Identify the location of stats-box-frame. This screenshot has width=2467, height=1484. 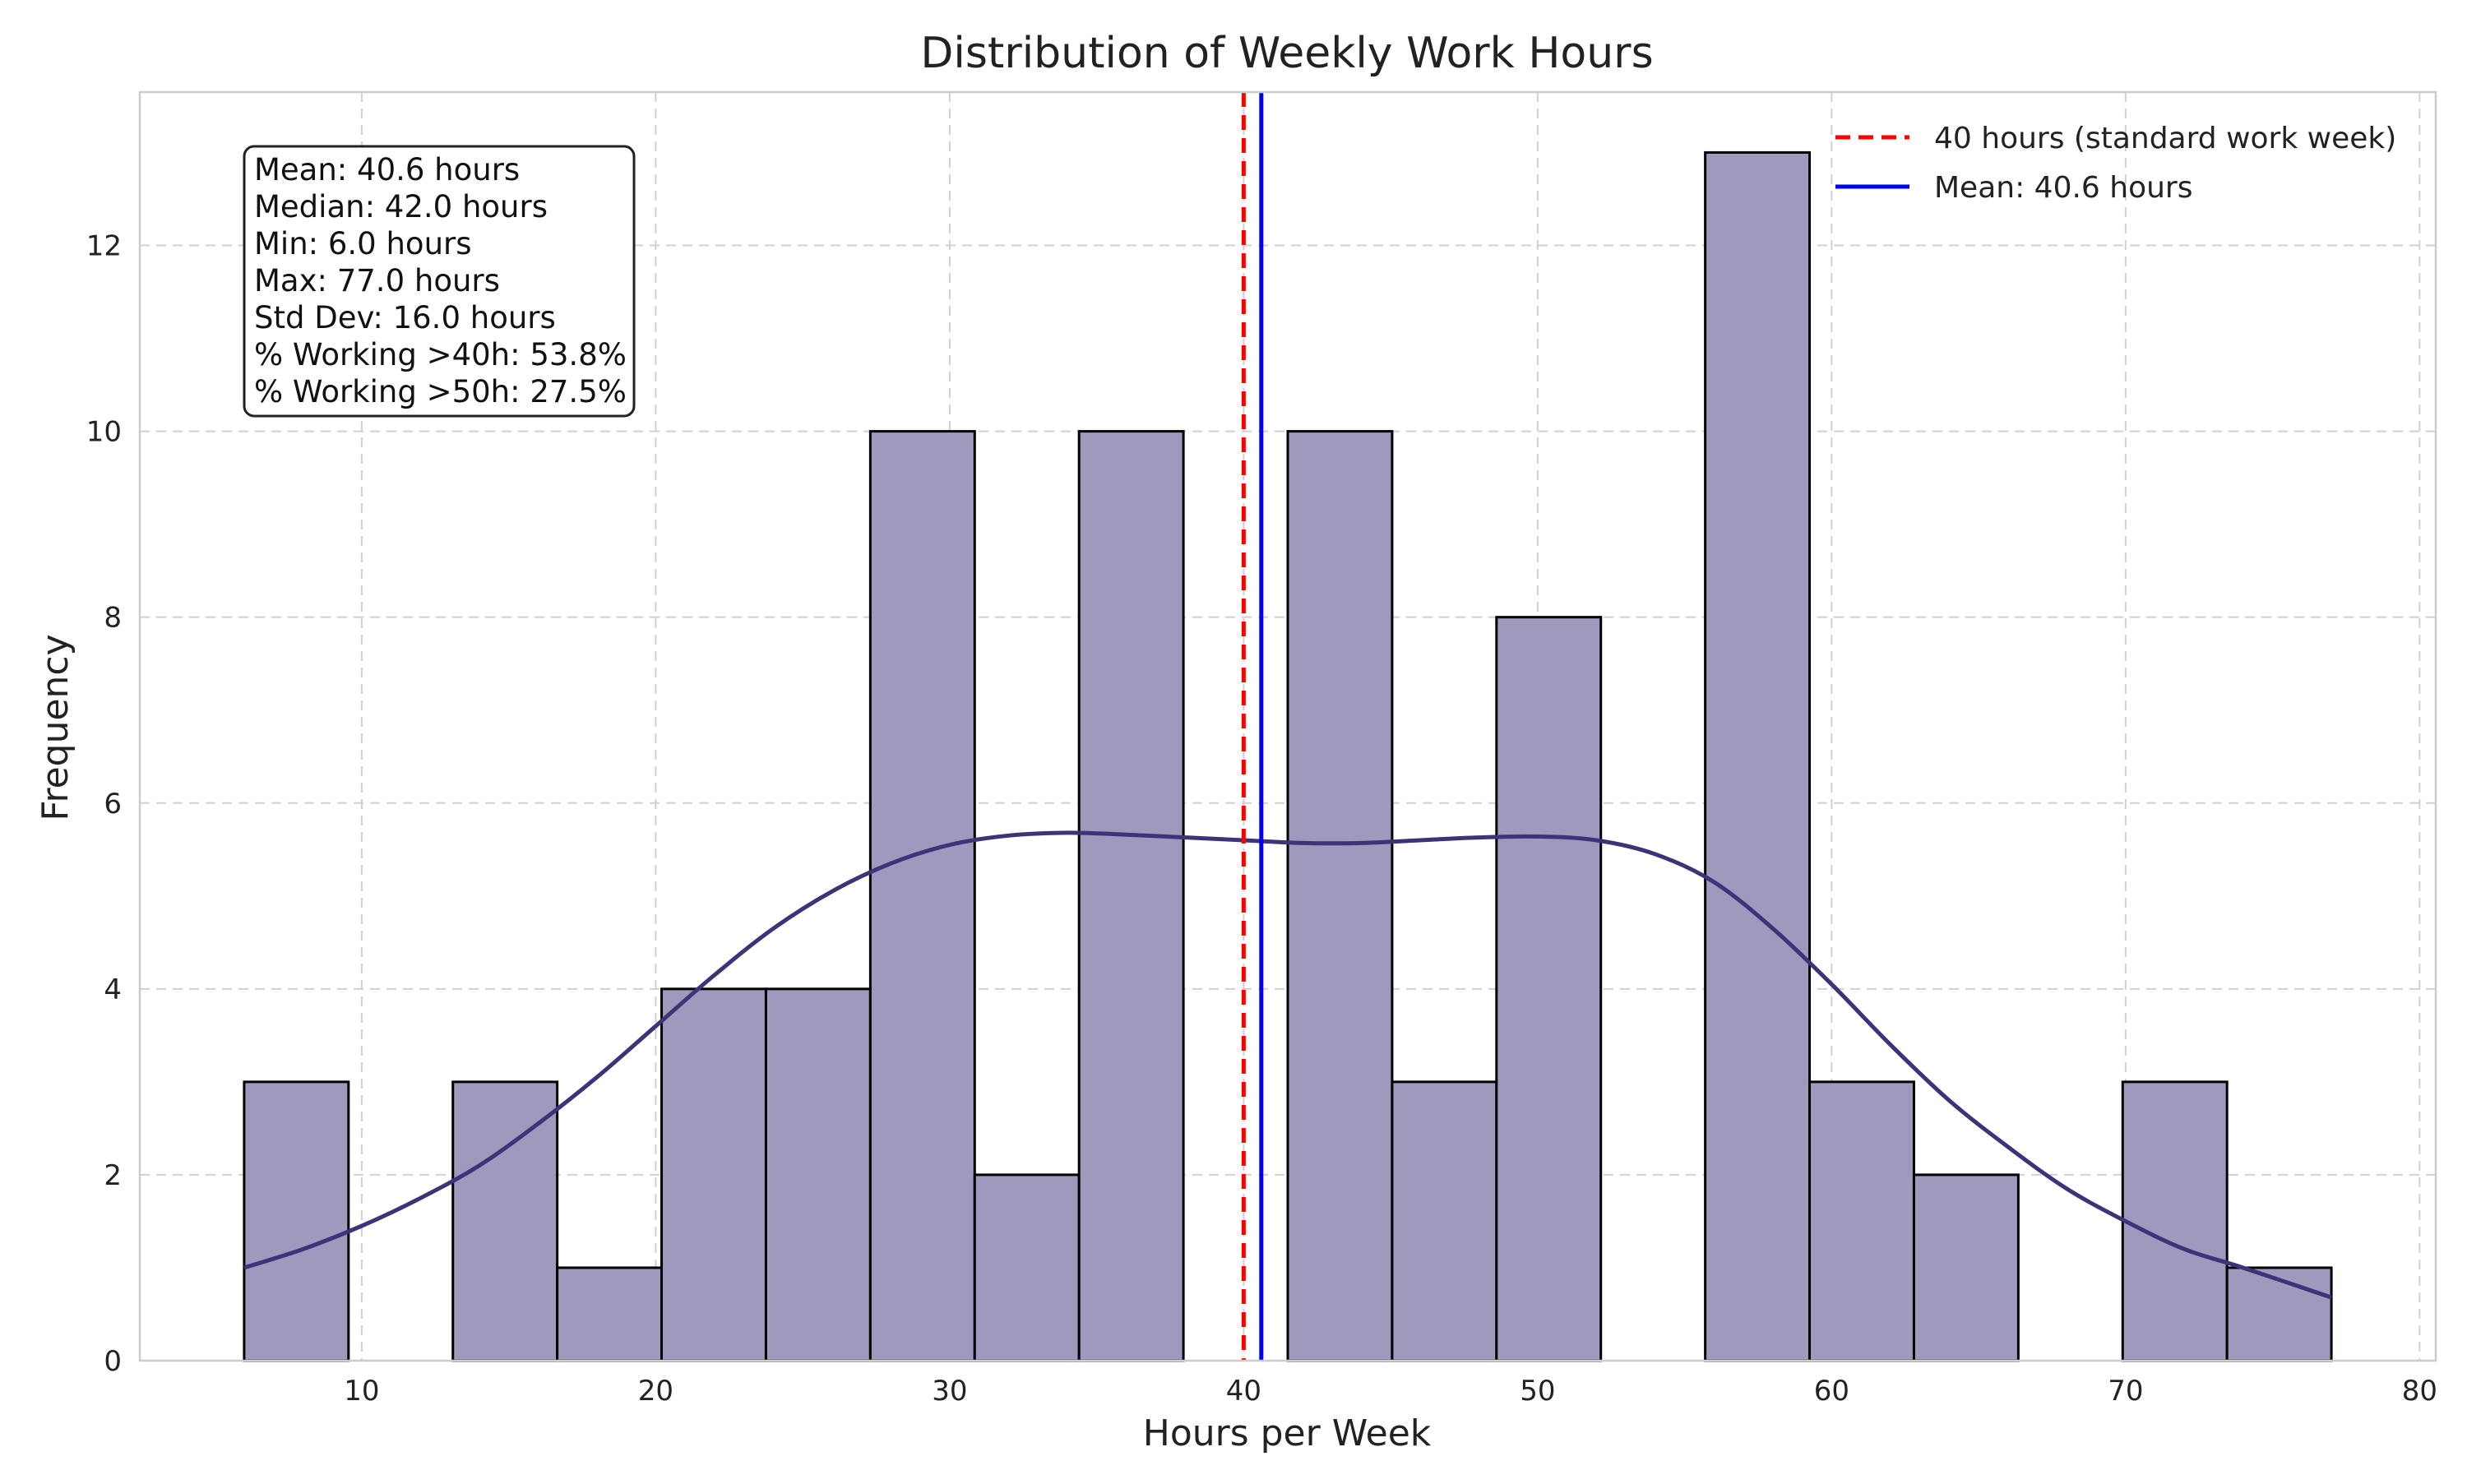
(440, 281).